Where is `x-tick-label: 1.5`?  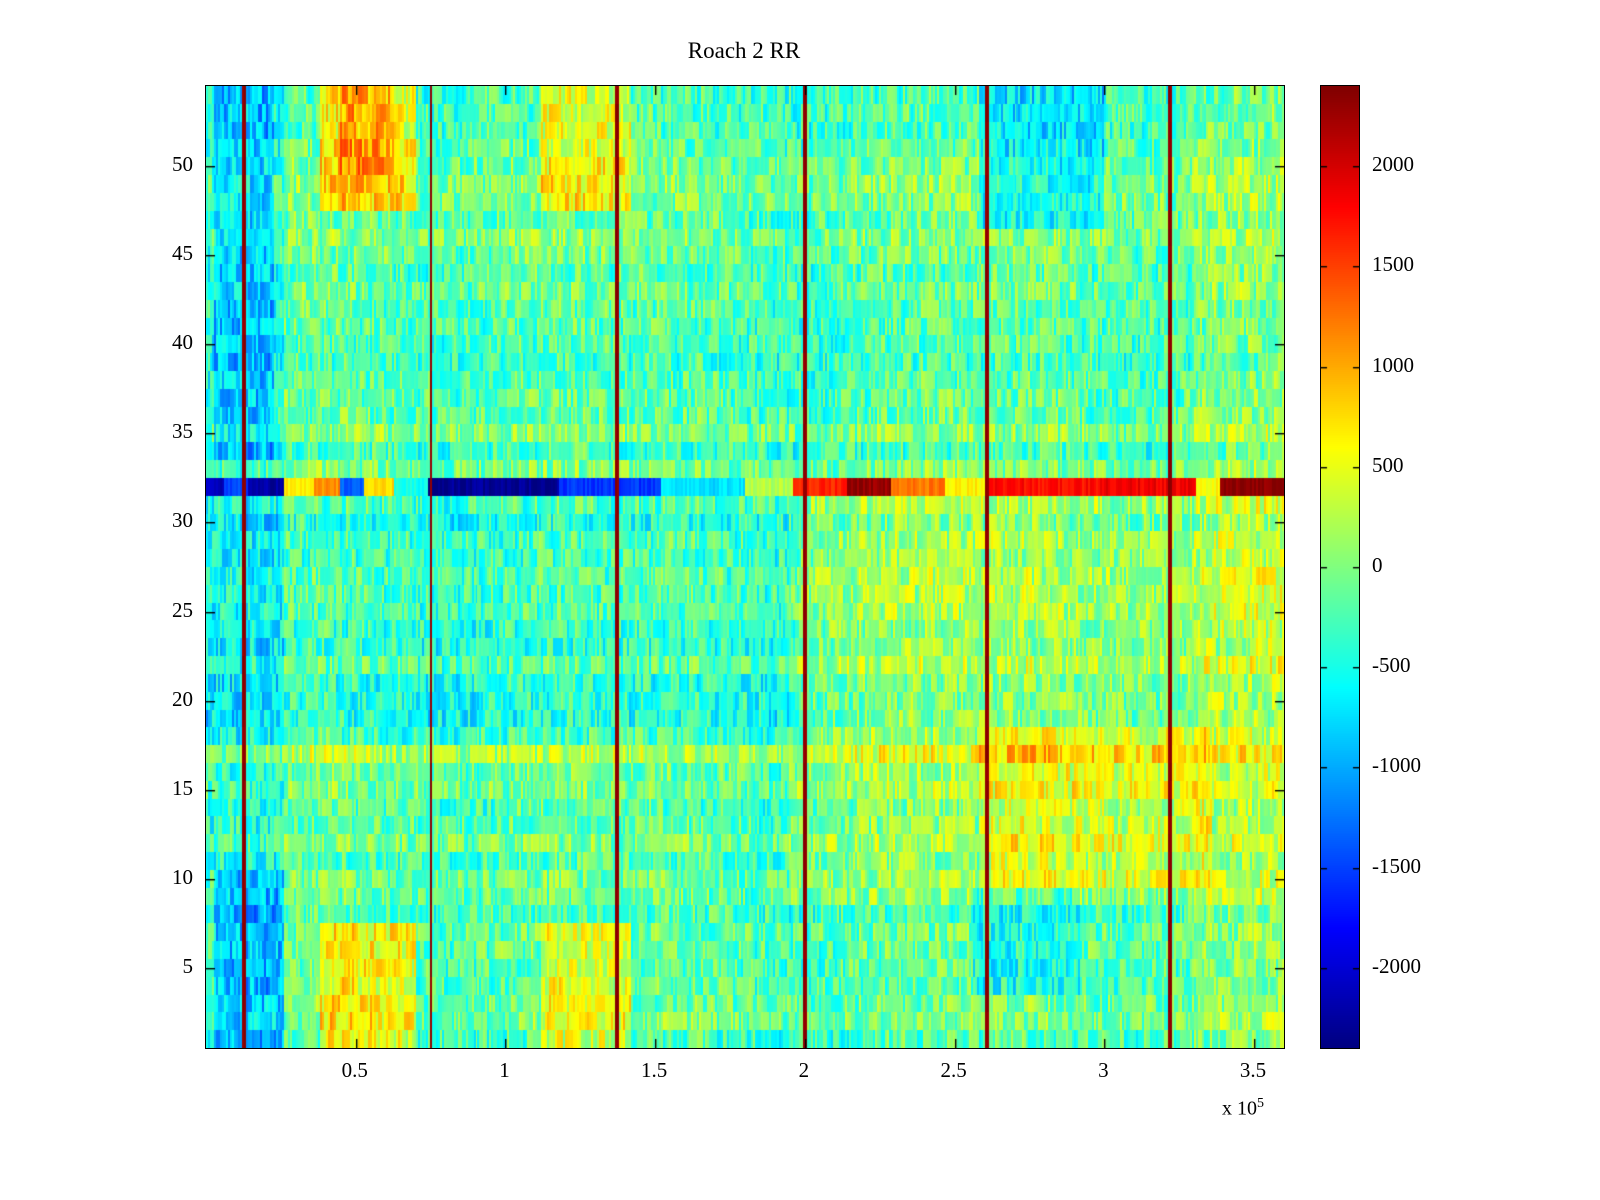
x-tick-label: 1.5 is located at coordinates (654, 1070).